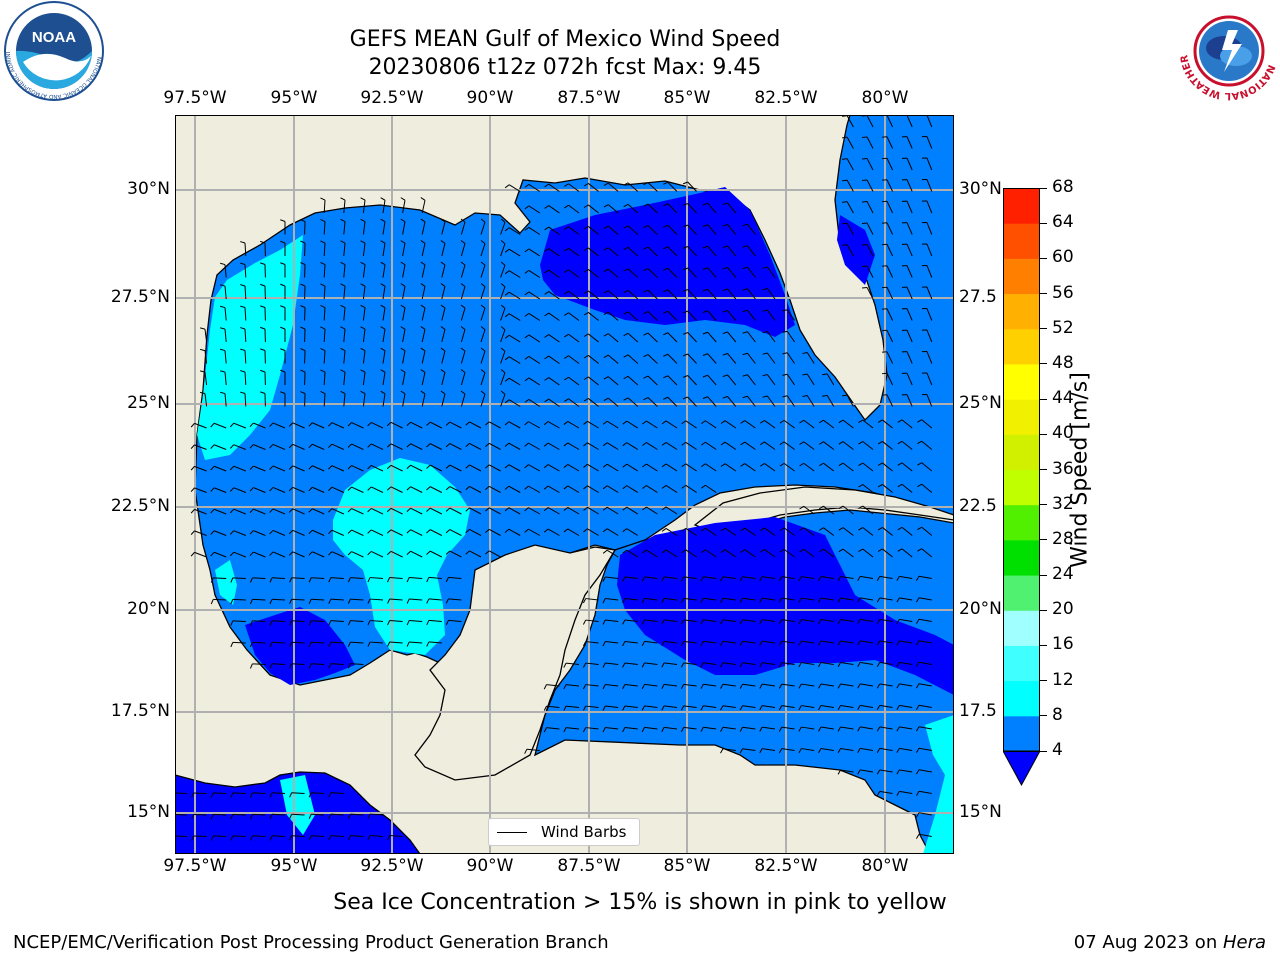 The image size is (1280, 960). What do you see at coordinates (1063, 187) in the screenshot?
I see `cbLabels-item: 68` at bounding box center [1063, 187].